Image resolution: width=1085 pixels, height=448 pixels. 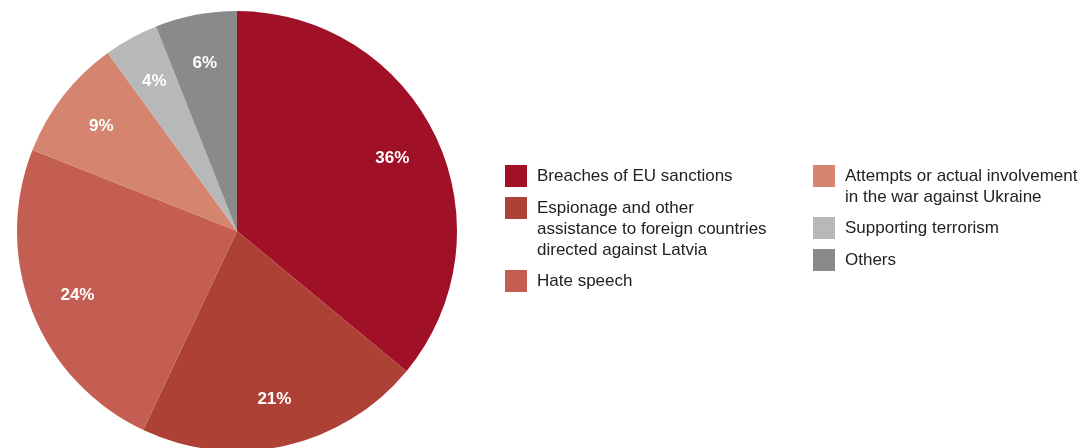 What do you see at coordinates (77, 294) in the screenshot?
I see `data-label: 24%` at bounding box center [77, 294].